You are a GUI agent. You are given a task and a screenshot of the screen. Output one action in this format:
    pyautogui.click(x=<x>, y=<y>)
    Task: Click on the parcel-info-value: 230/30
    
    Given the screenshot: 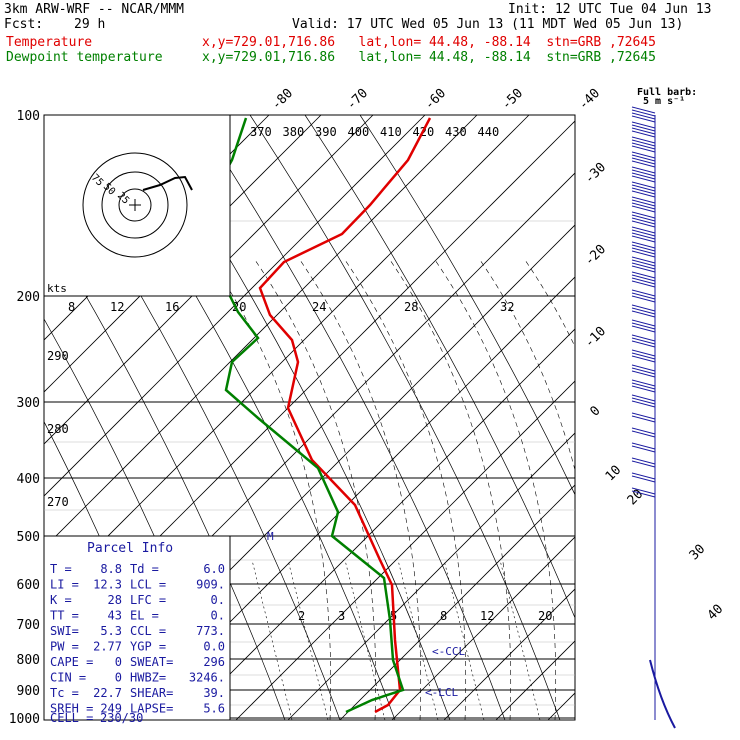 What is the action you would take?
    pyautogui.click(x=121, y=718)
    